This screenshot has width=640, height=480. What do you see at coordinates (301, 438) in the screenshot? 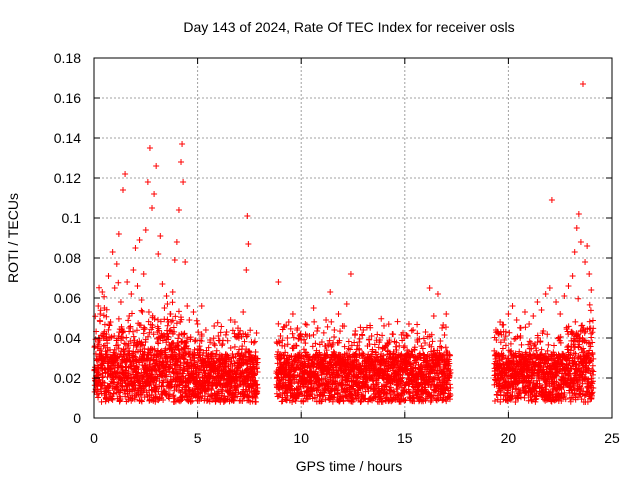
I see `x-tick-label: 10` at bounding box center [301, 438].